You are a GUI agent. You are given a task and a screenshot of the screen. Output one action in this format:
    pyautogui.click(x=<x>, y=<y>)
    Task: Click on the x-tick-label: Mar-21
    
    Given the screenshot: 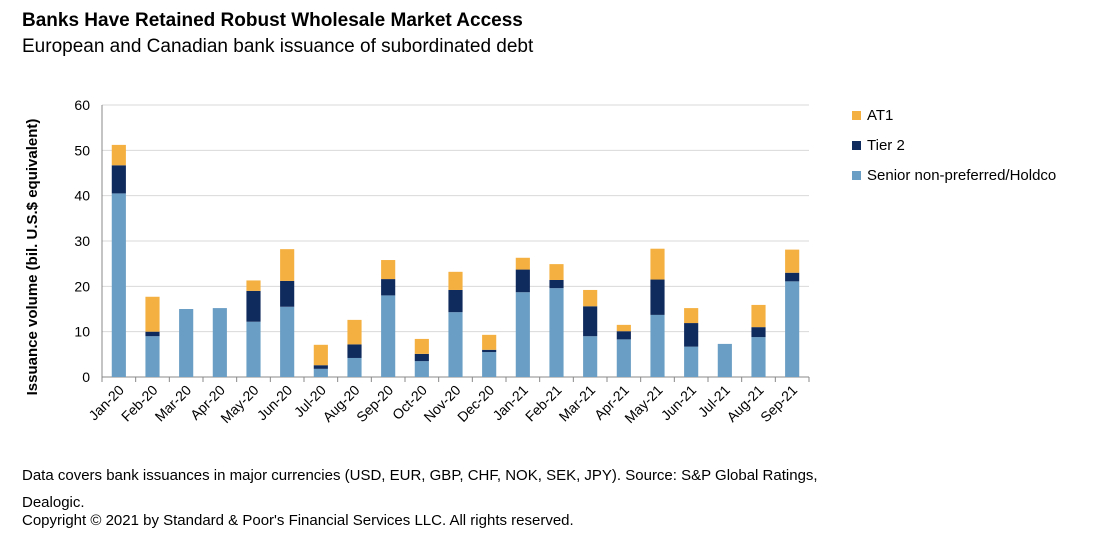 What is the action you would take?
    pyautogui.click(x=577, y=403)
    